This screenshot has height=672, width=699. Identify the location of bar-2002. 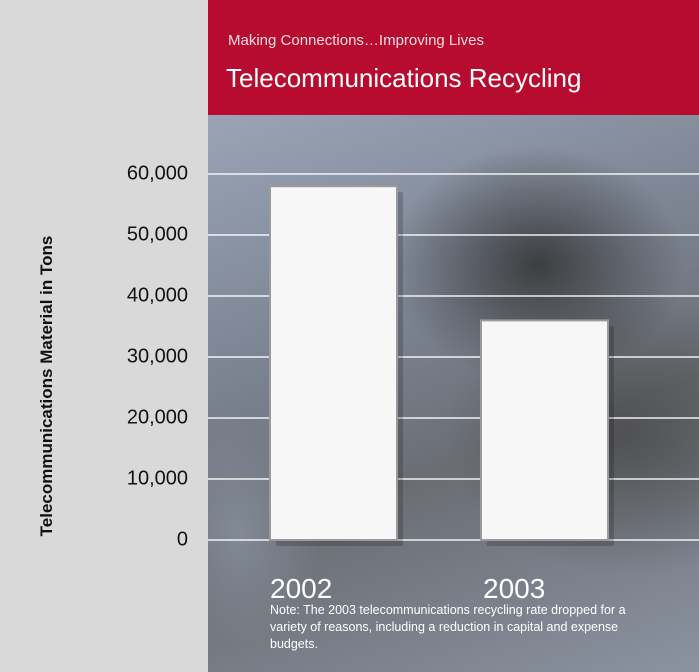
(333, 363).